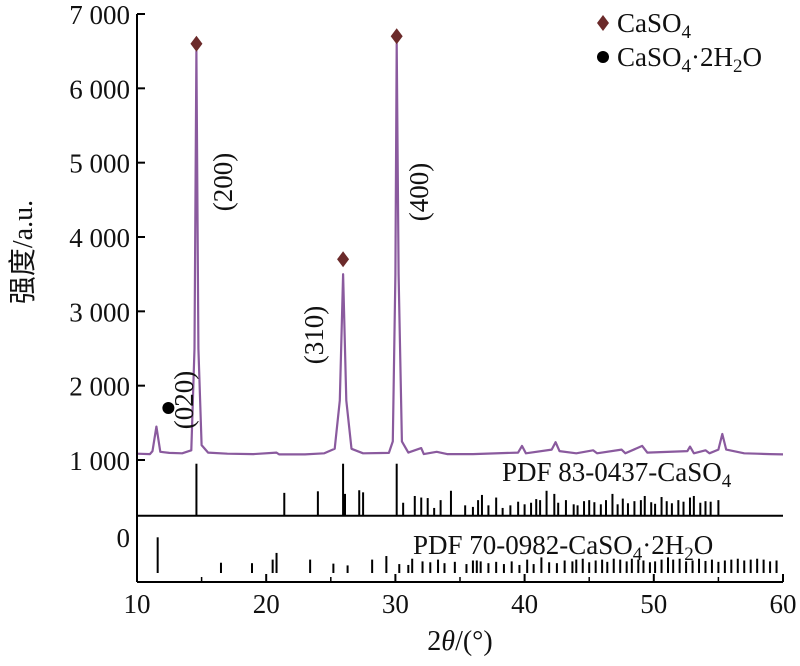 This screenshot has width=800, height=666. Describe the element at coordinates (99, 312) in the screenshot. I see `y-tick-label: 3 000` at that location.